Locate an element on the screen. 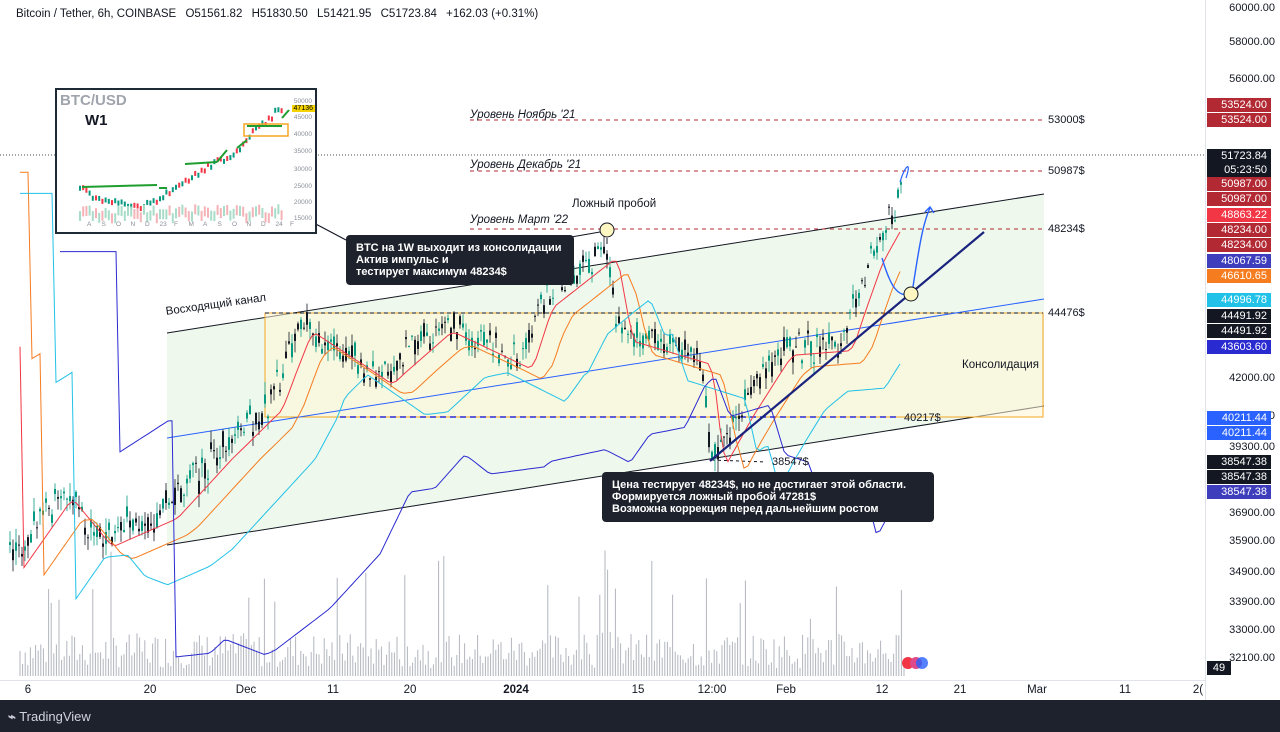 The height and width of the screenshot is (732, 1280). price-tick: 36900.00 is located at coordinates (1252, 513).